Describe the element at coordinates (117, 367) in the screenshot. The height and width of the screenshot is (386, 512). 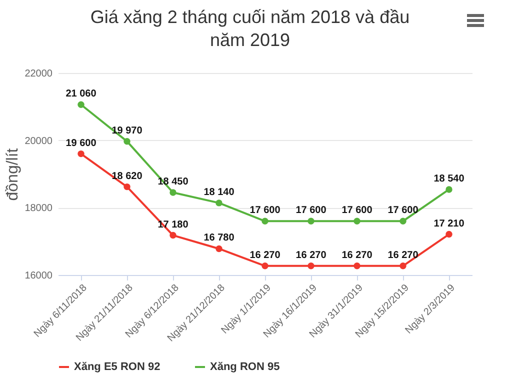
I see `legend-label: Xăng E5 RON 92` at that location.